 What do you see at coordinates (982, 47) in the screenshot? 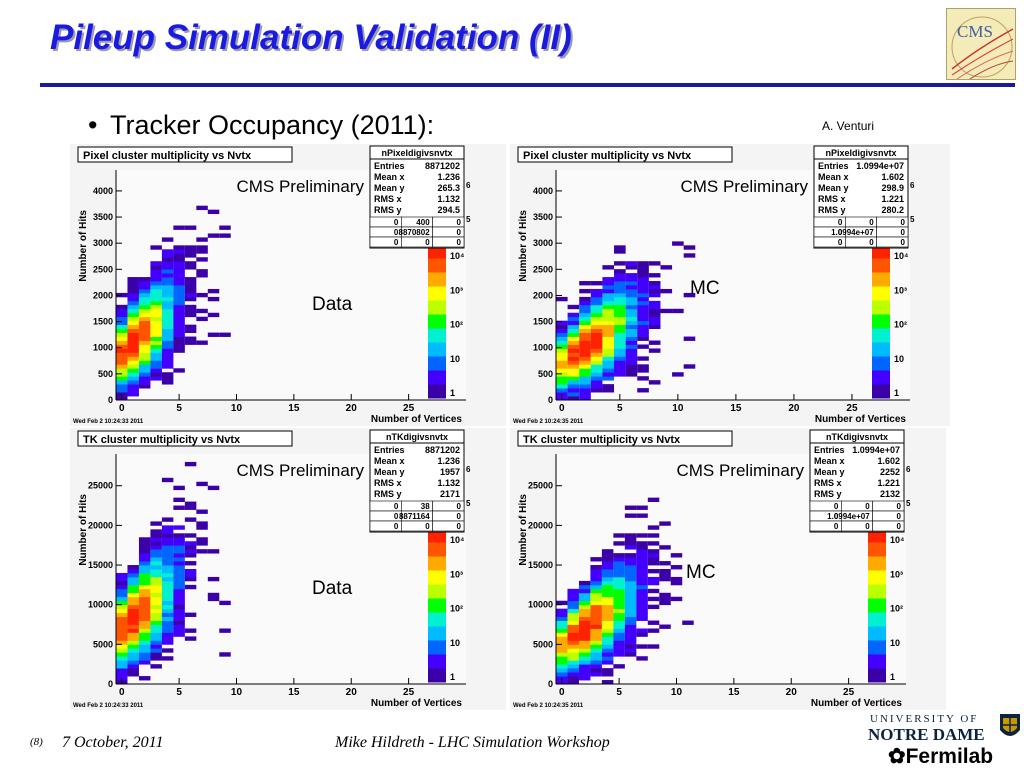
I see `cms-logo-graphic: CMS` at bounding box center [982, 47].